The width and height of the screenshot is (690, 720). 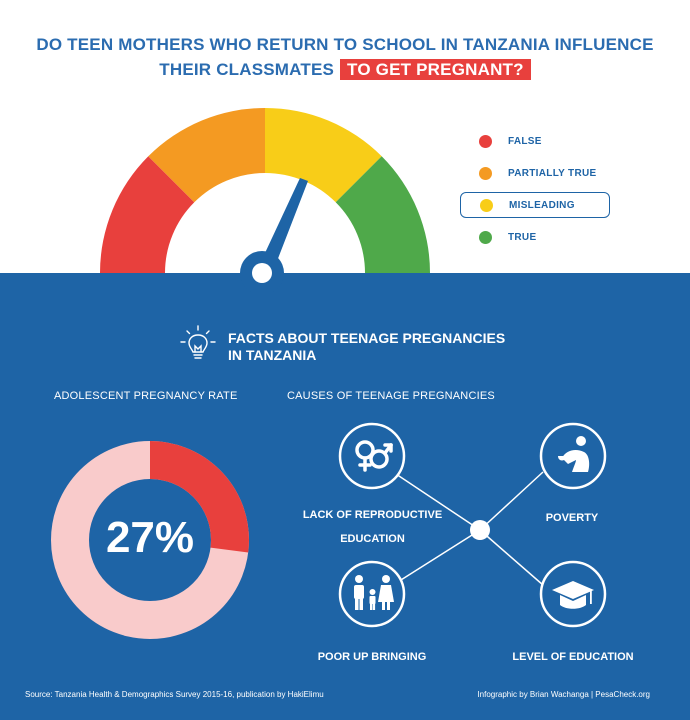 What do you see at coordinates (206, 155) in the screenshot?
I see `gauge-segment-partially-true` at bounding box center [206, 155].